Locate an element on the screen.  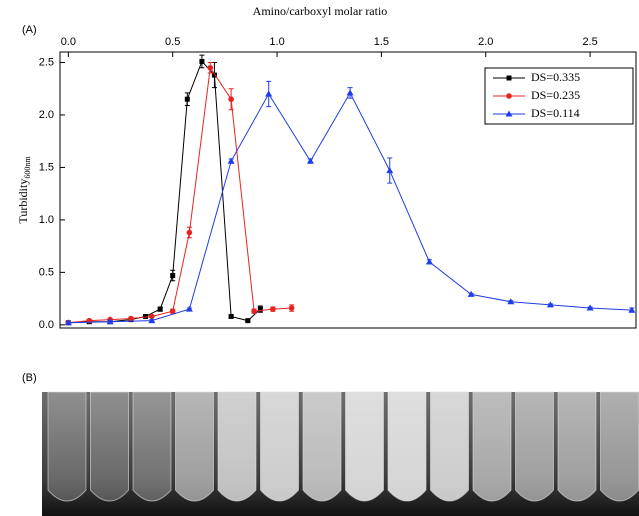
panel-label: (B) is located at coordinates (29, 378).